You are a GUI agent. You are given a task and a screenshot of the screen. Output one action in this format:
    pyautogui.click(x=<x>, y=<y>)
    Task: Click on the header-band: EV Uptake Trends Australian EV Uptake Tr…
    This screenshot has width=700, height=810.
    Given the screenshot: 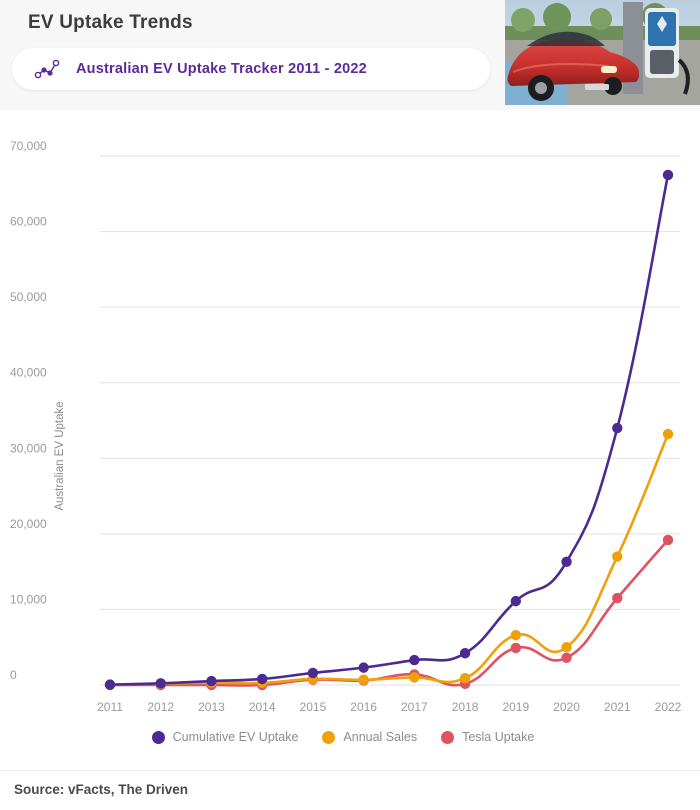 What is the action you would take?
    pyautogui.click(x=350, y=55)
    